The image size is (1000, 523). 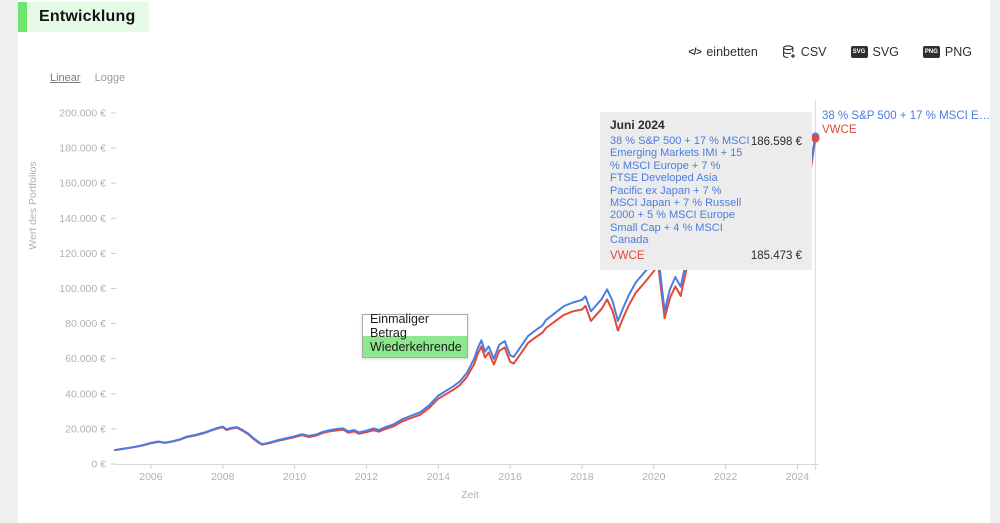 What do you see at coordinates (415, 346) in the screenshot?
I see `dropdown-item-wiederkehrende: Wiederkehrende` at bounding box center [415, 346].